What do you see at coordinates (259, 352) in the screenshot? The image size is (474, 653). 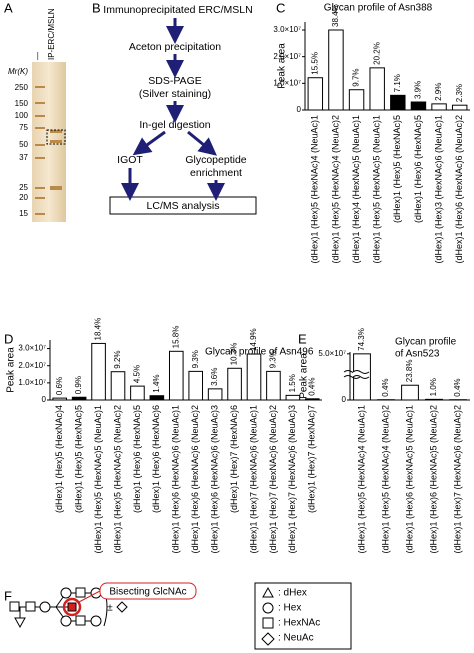 I see `chart-title: Glycan profile of Asn496` at bounding box center [259, 352].